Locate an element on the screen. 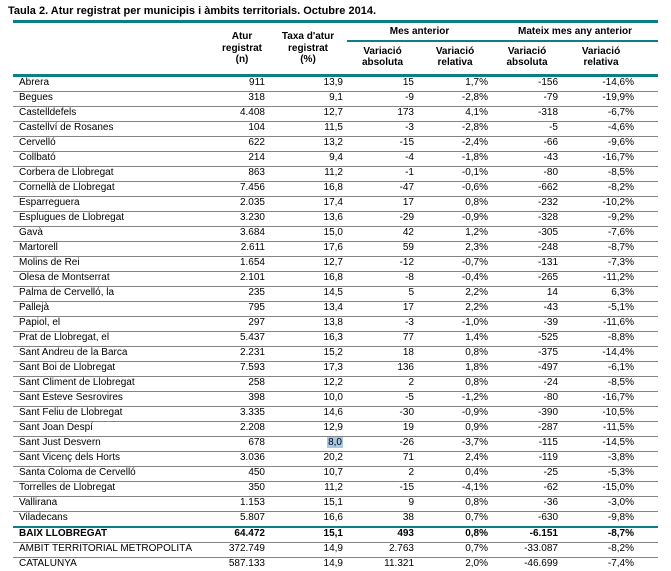 This screenshot has width=671, height=571. cell-value: -39 is located at coordinates (527, 324).